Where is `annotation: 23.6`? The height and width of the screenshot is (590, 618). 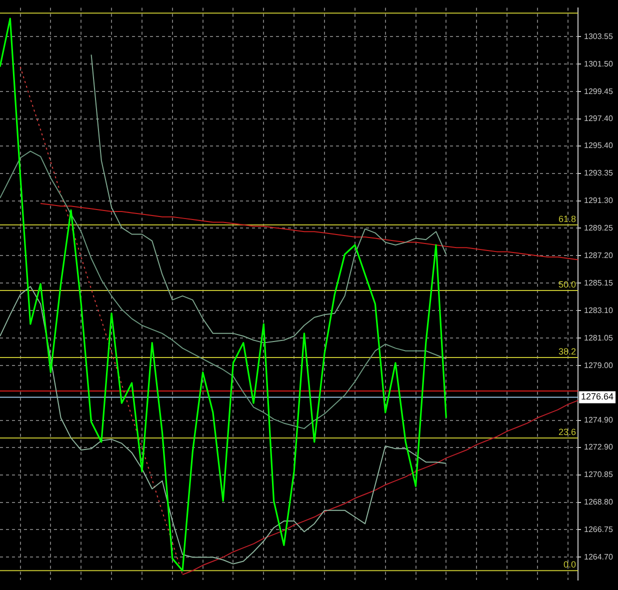
annotation: 23.6 is located at coordinates (567, 431).